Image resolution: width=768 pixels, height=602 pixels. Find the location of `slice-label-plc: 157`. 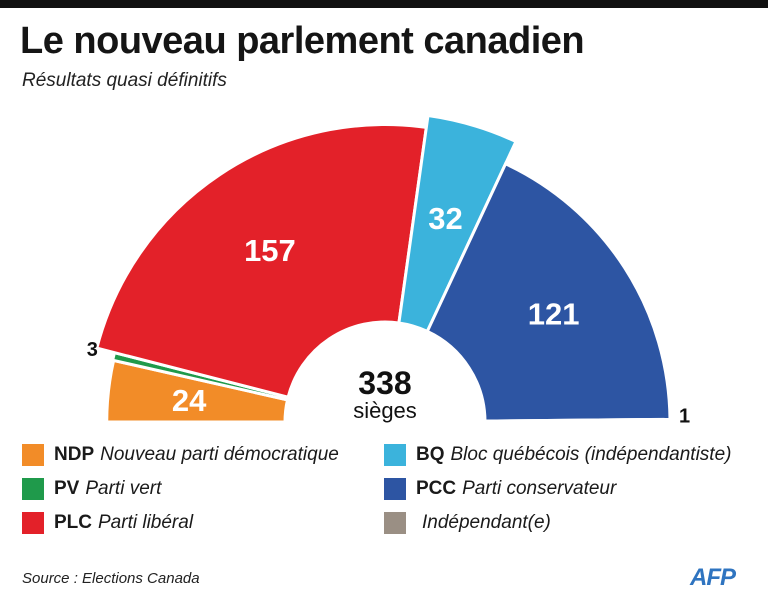

slice-label-plc: 157 is located at coordinates (270, 250).